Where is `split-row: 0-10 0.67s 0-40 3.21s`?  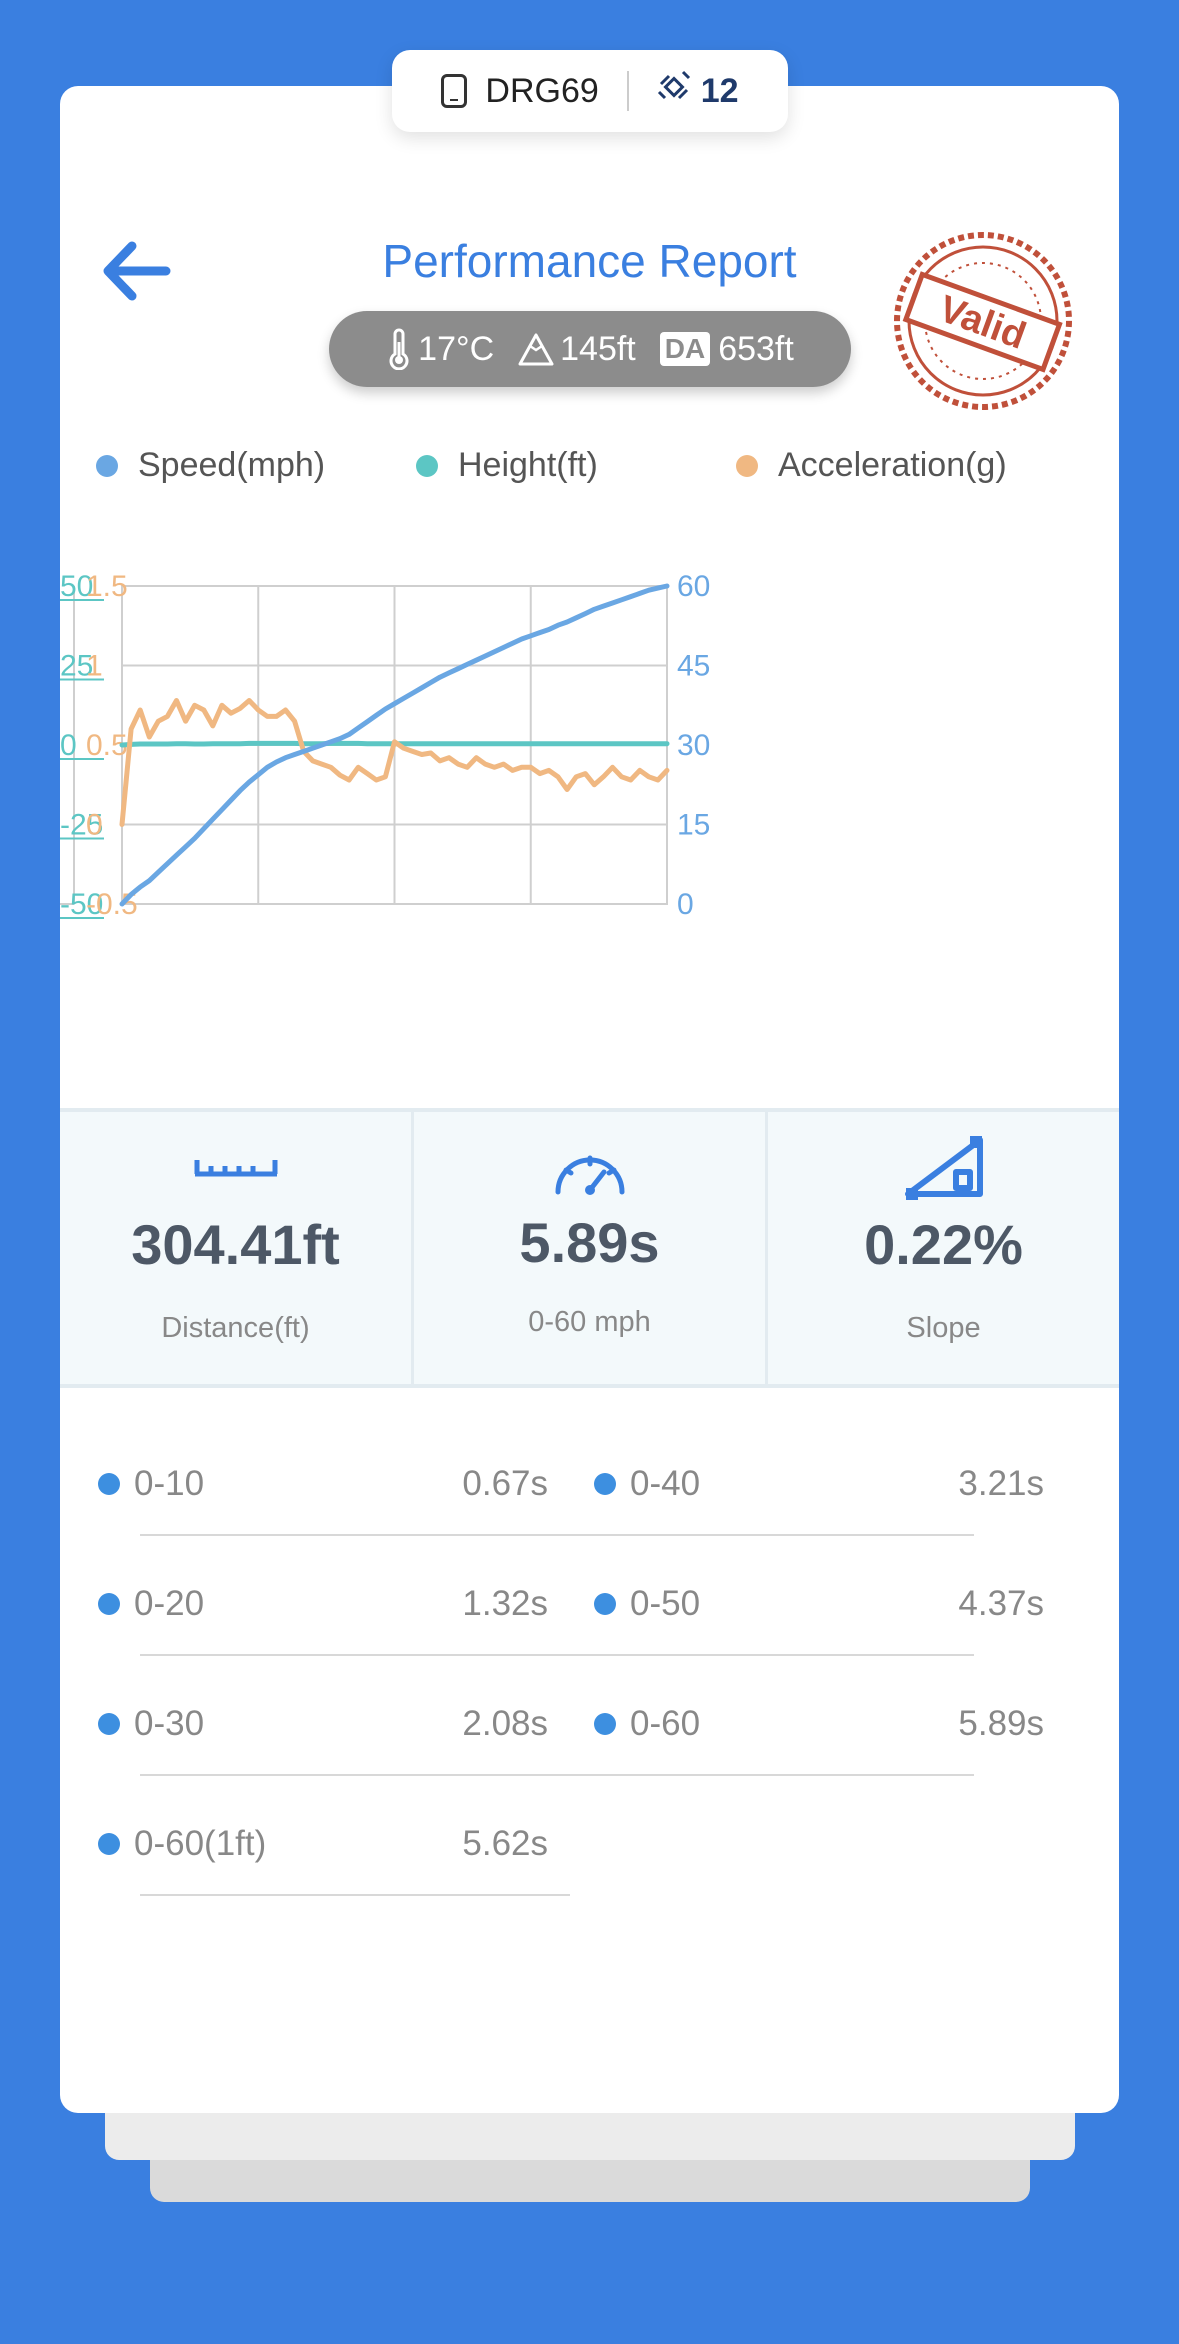
split-row: 0-10 0.67s 0-40 3.21s is located at coordinates (589, 1476).